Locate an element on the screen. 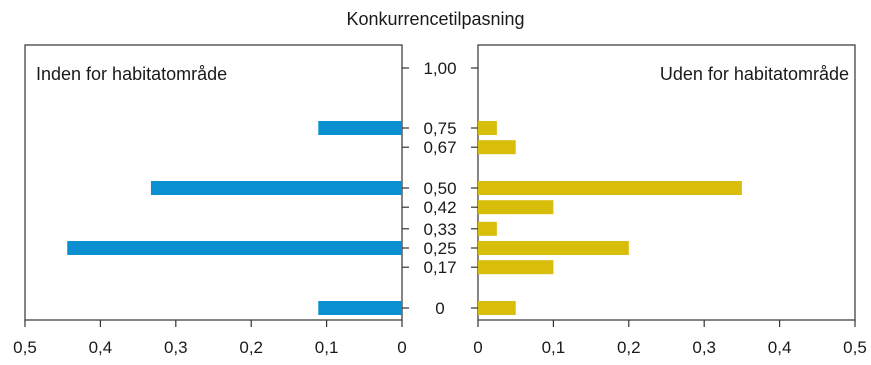  category-label: 0,42 is located at coordinates (439, 207).